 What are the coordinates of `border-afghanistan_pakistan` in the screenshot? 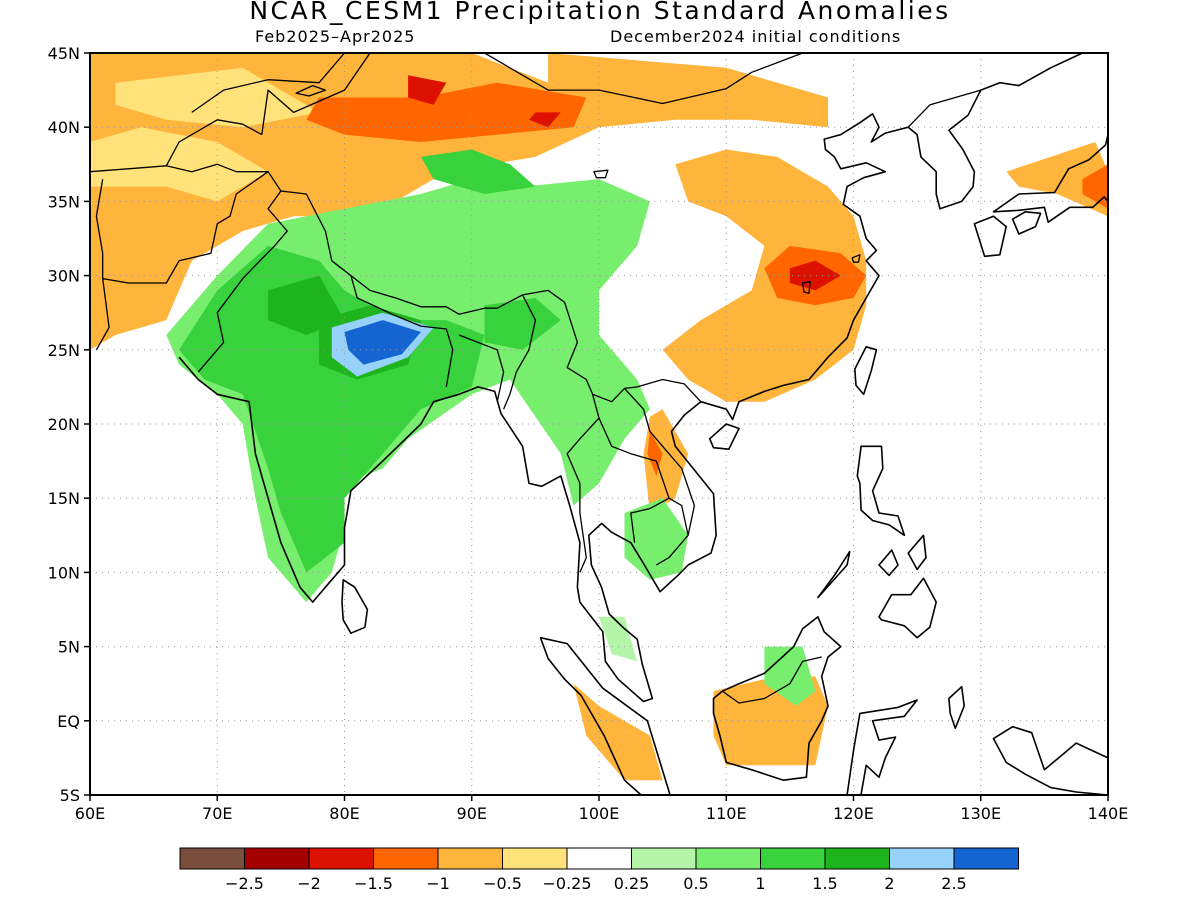 It's located at (185, 227).